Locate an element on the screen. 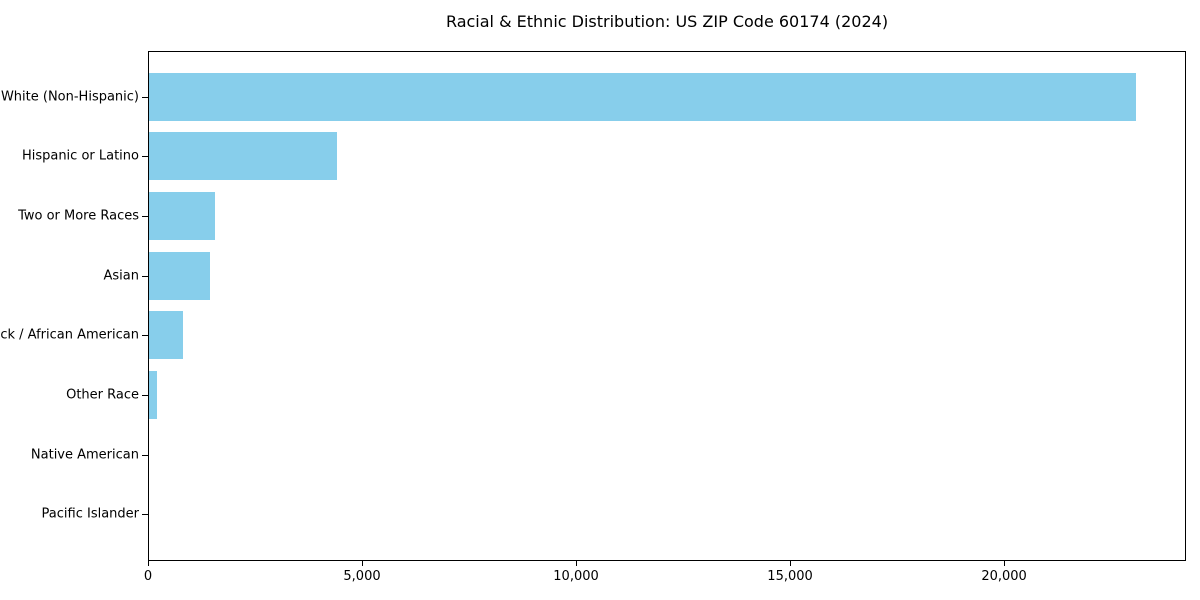 This screenshot has width=1200, height=600. x-tick-label: 0 is located at coordinates (148, 576).